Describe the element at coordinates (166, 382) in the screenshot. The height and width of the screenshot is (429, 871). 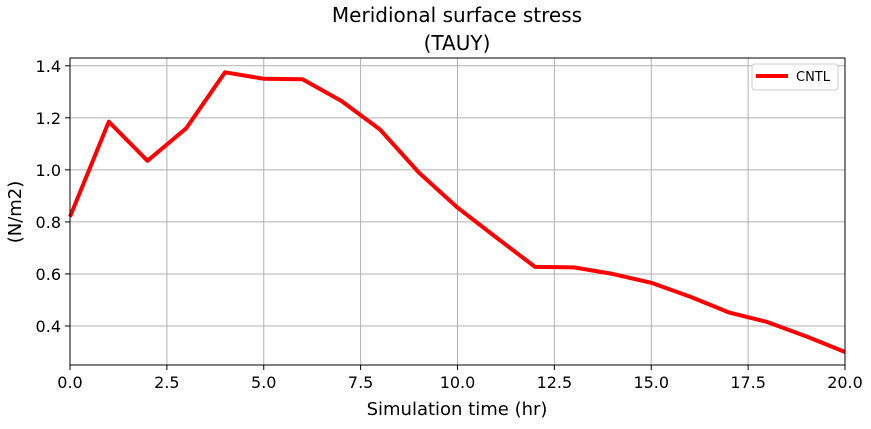
I see `x-tick-label: 2.5` at that location.